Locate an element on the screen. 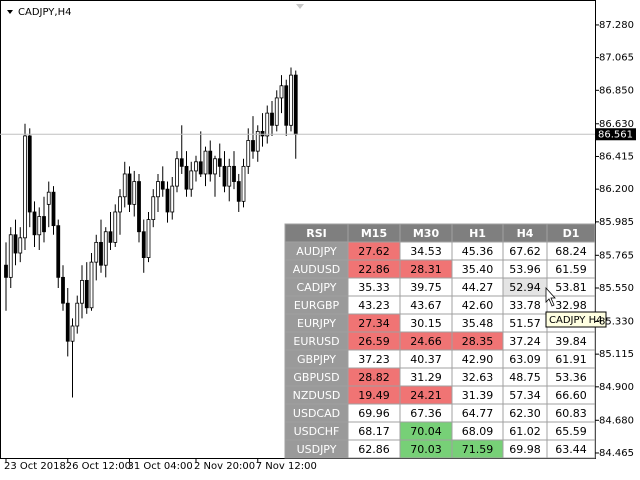 The height and width of the screenshot is (480, 640). rsi-value: 53.36 is located at coordinates (571, 377).